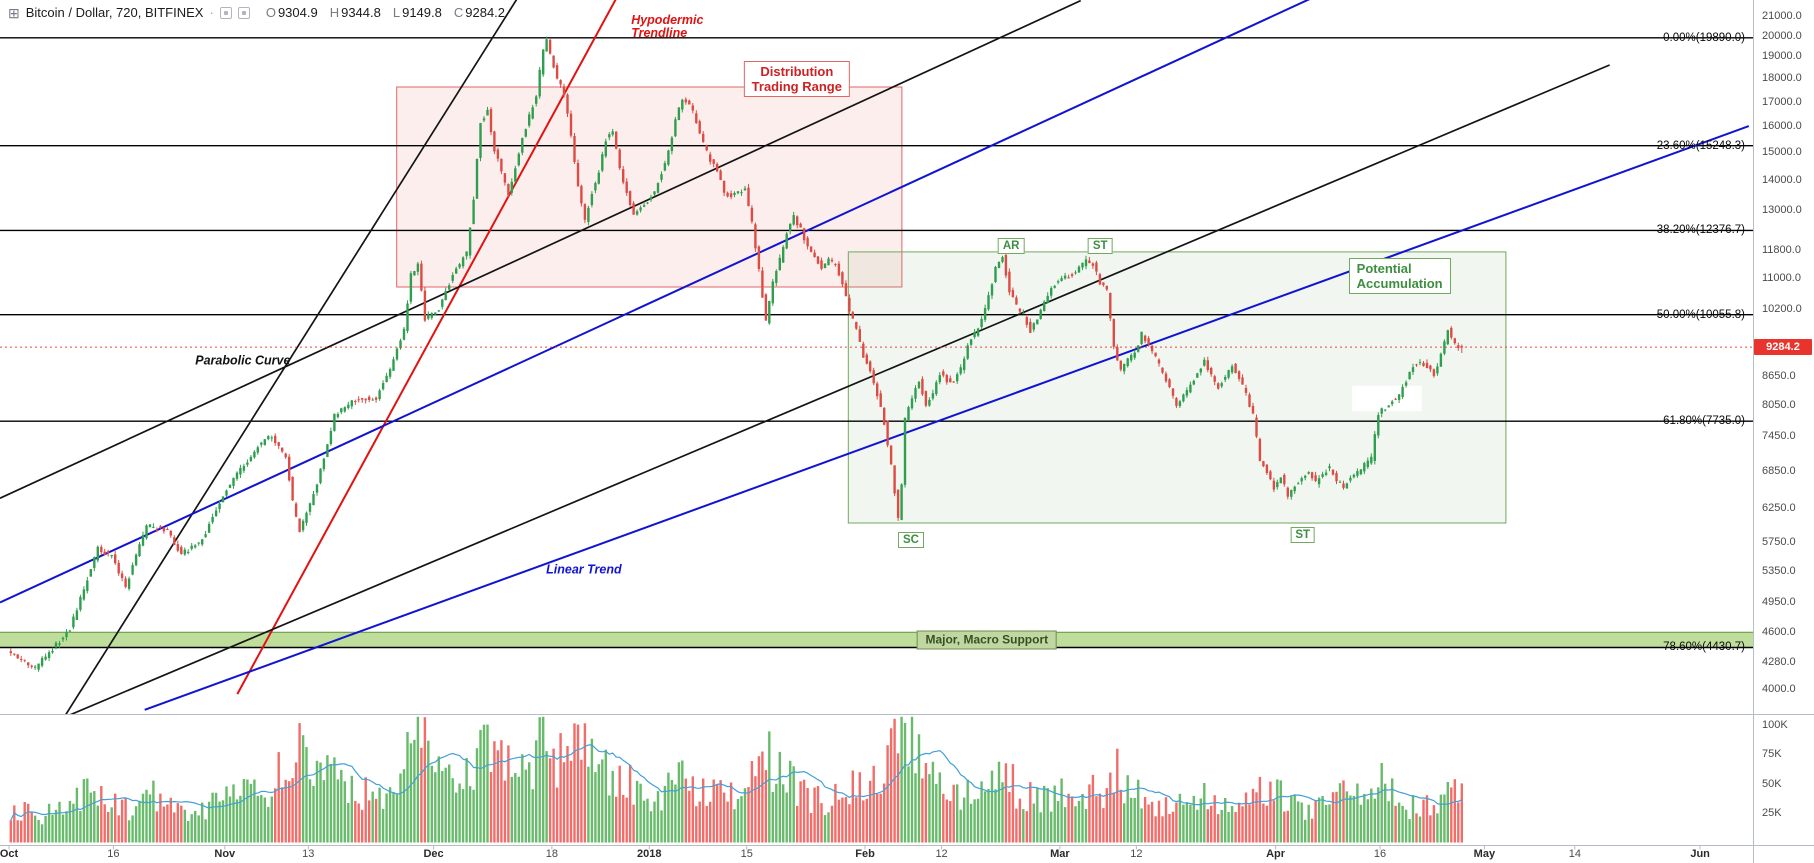  I want to click on grid-layout-icon: ⊞, so click(14, 12).